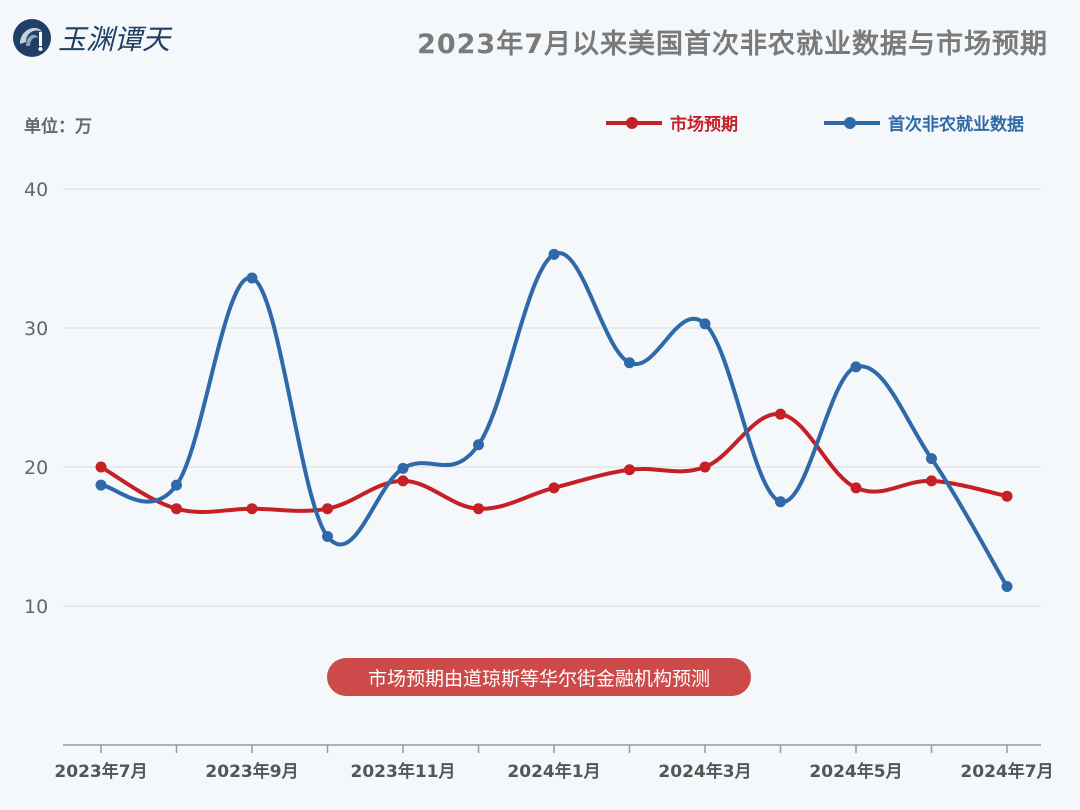 The image size is (1080, 810). I want to click on legend-marker-expected, so click(634, 122).